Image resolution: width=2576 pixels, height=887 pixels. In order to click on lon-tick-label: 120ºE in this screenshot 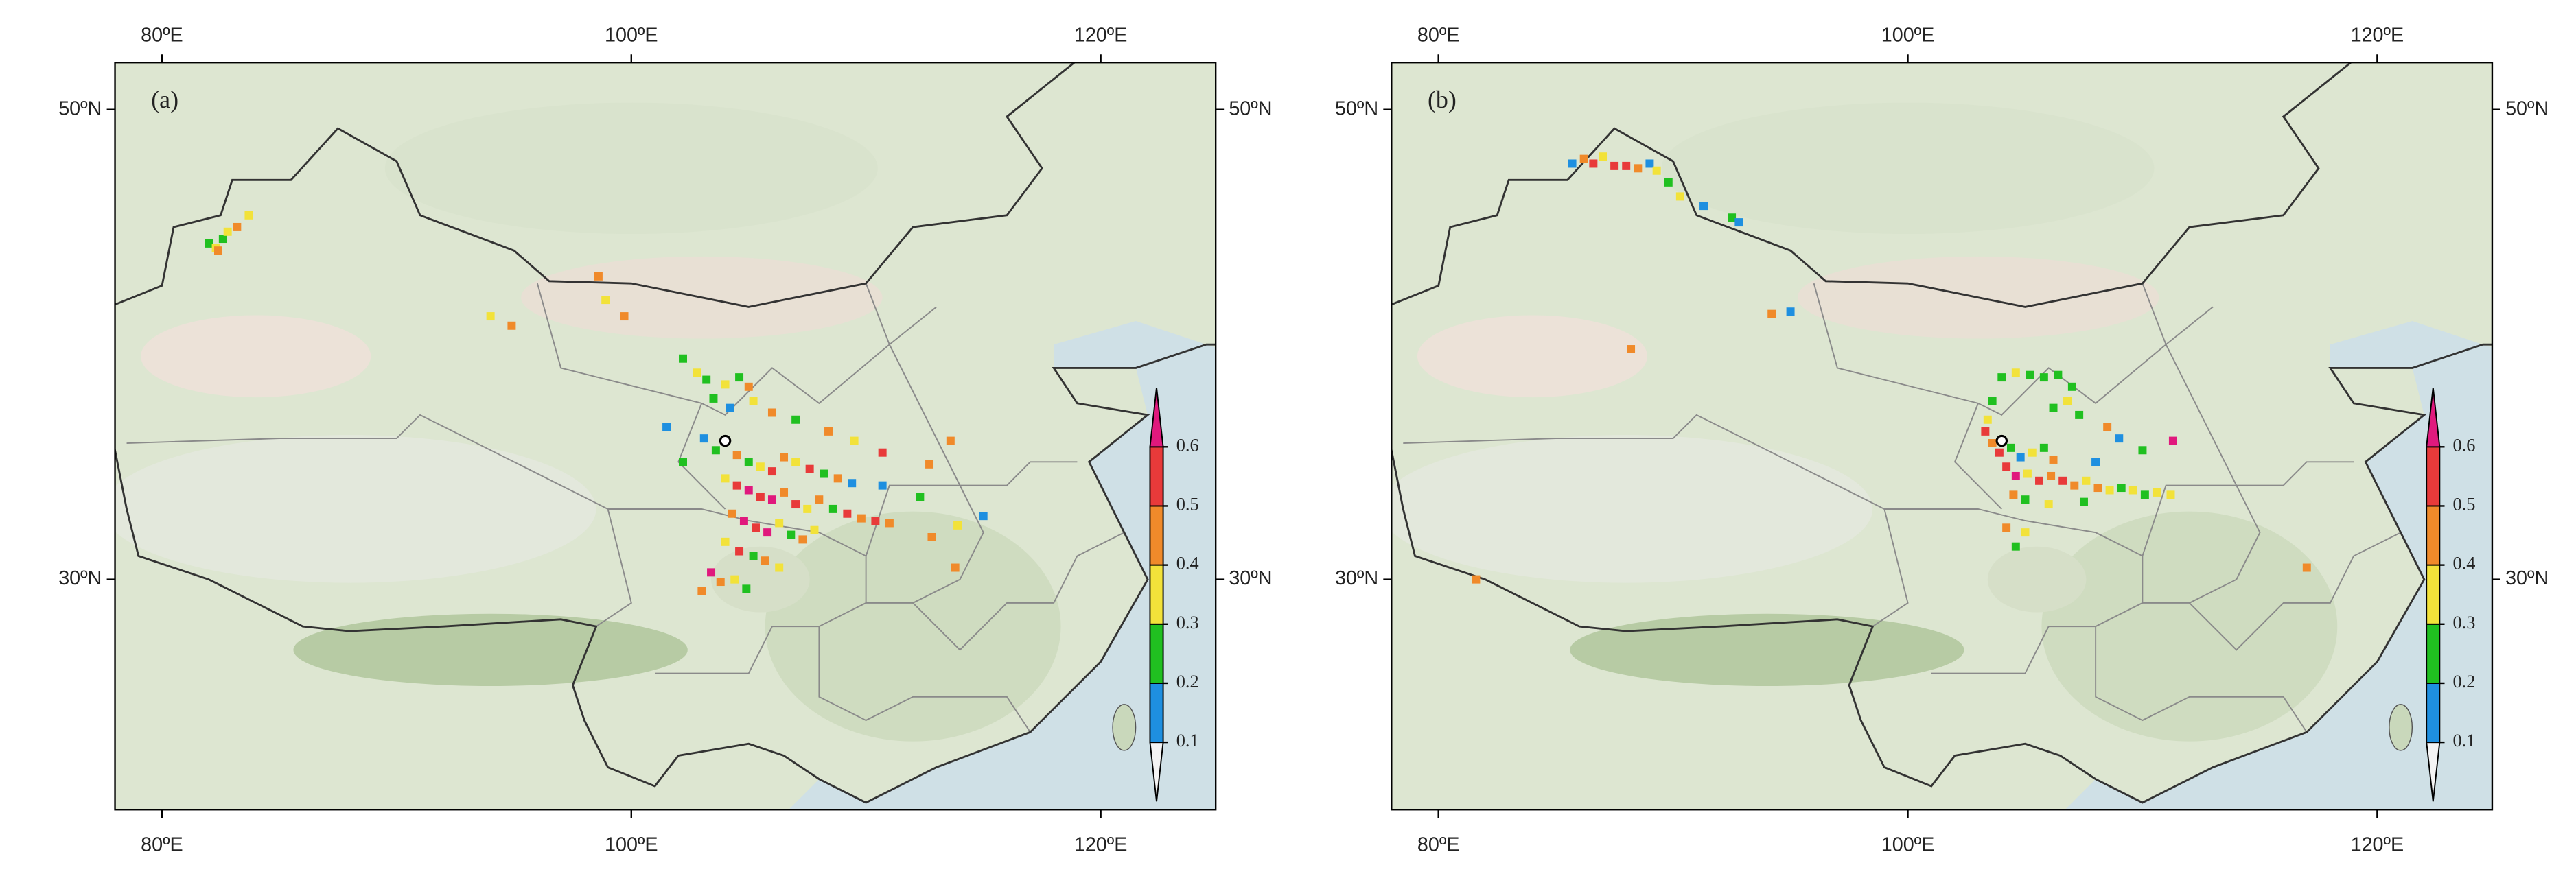, I will do `click(2377, 845)`.